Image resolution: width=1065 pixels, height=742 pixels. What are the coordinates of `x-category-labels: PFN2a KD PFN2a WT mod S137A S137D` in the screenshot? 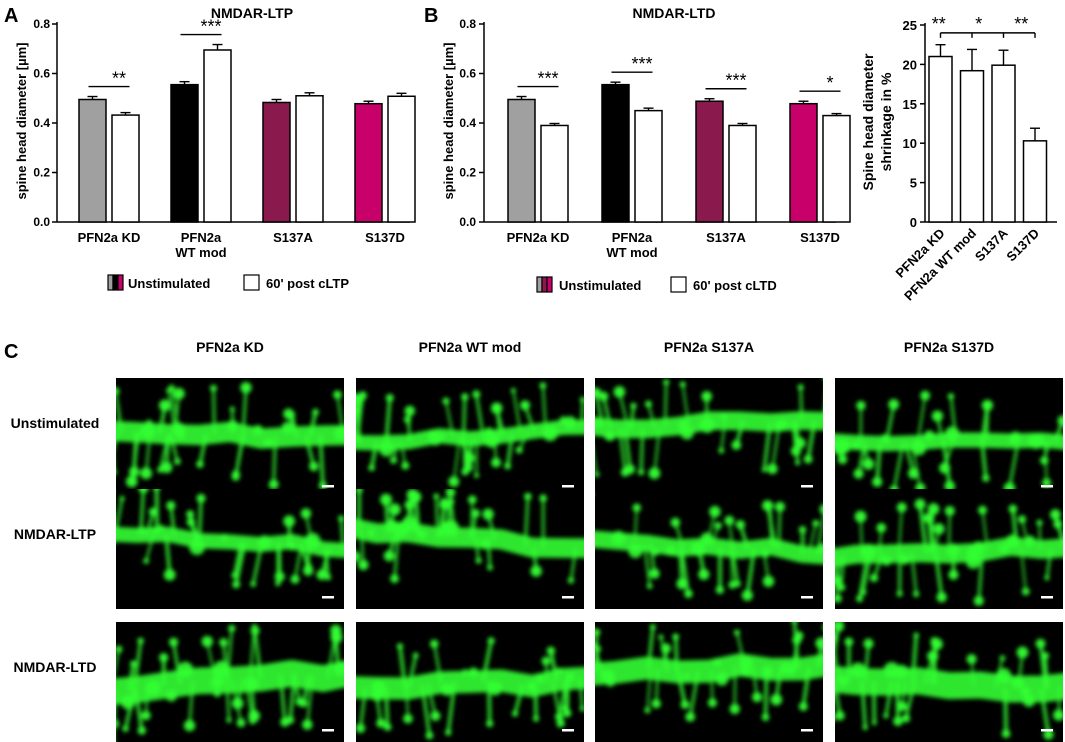 It's located at (673, 245).